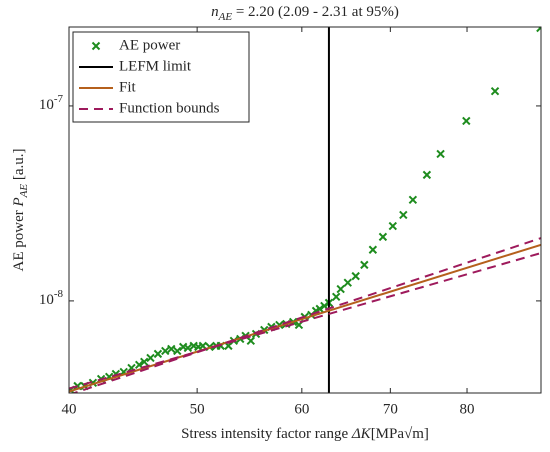  What do you see at coordinates (24, 191) in the screenshot?
I see `y-label-sub: AE` at bounding box center [24, 191].